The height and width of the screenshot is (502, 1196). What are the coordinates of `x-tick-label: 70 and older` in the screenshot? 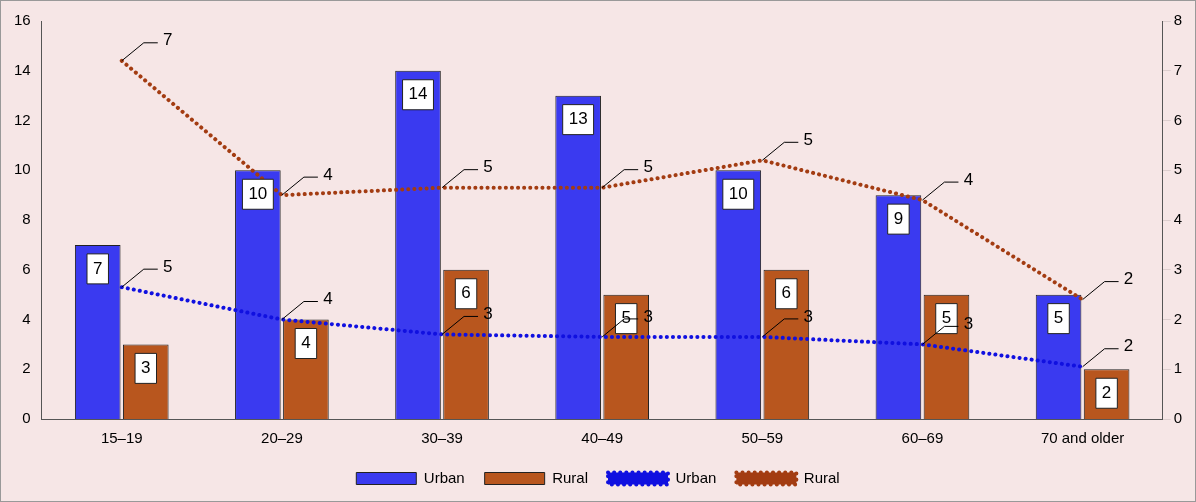 It's located at (1082, 438).